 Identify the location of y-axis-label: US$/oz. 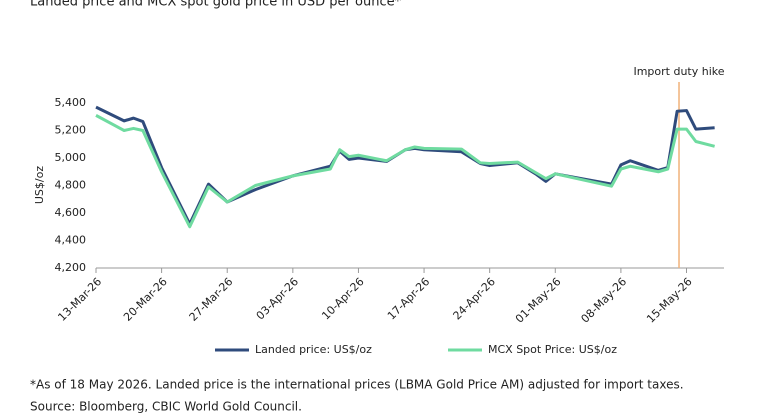
(39, 185).